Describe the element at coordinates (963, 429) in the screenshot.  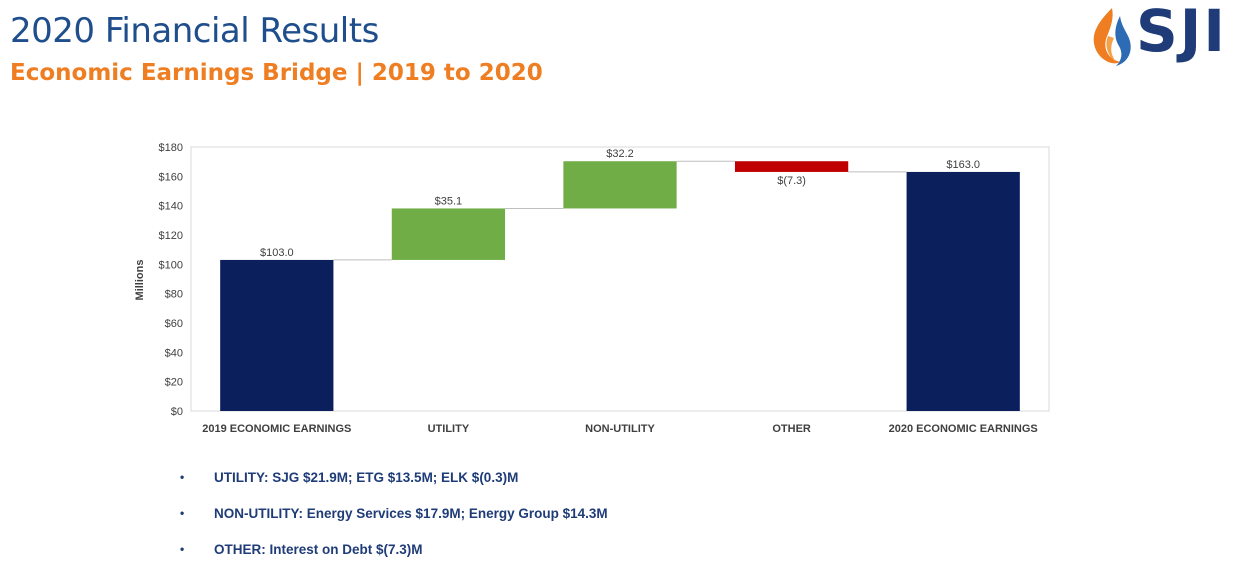
I see `x-category-label: 2020 ECONOMIC EARNINGS` at that location.